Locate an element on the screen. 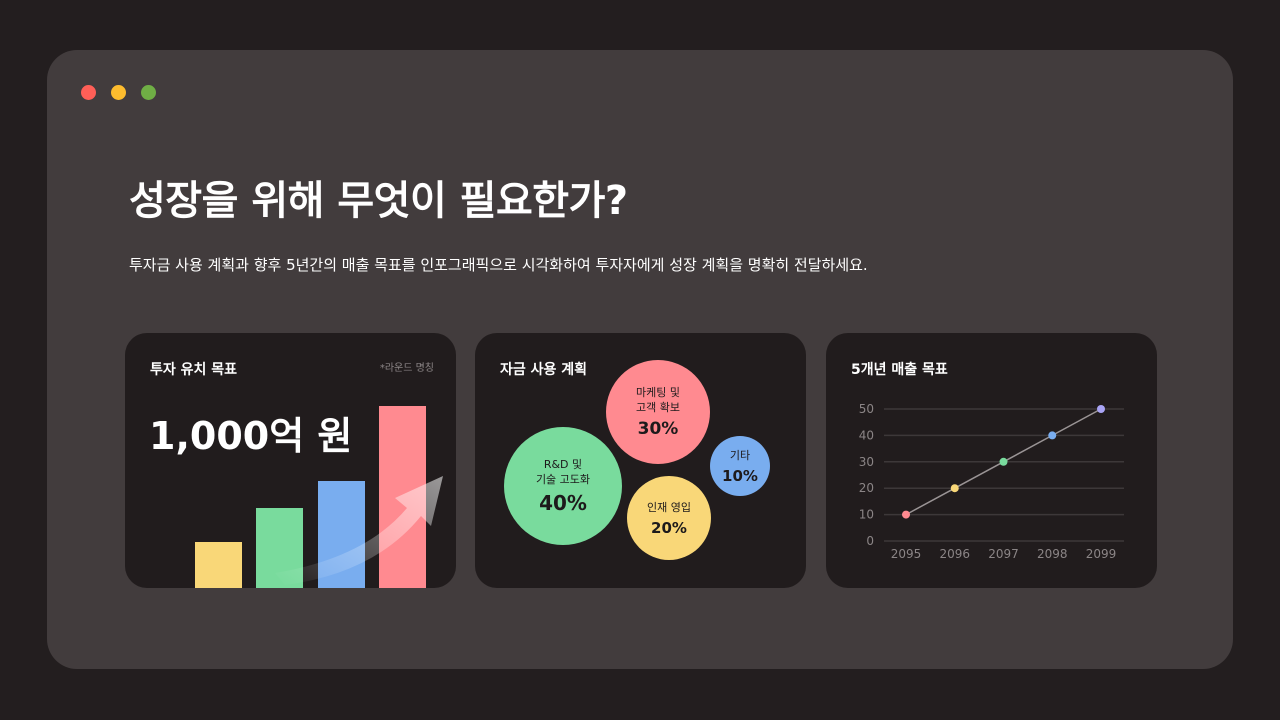 This screenshot has height=720, width=1280. fund-bubble: R&D 및 기술 고도화 40% is located at coordinates (563, 486).